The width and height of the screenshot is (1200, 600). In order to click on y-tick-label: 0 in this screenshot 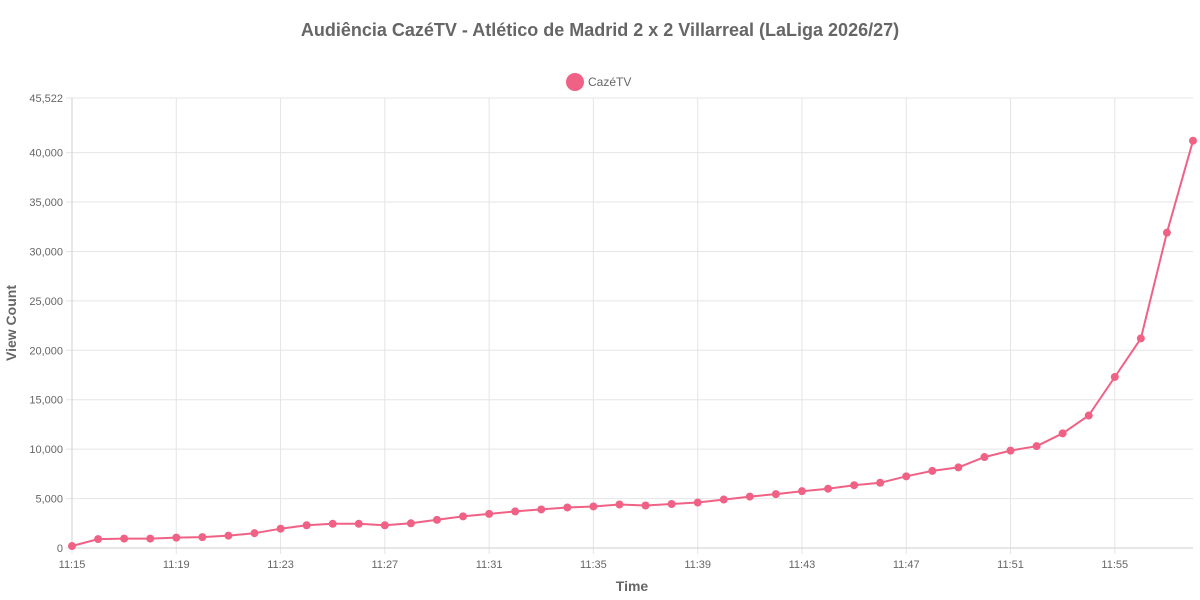, I will do `click(60, 549)`.